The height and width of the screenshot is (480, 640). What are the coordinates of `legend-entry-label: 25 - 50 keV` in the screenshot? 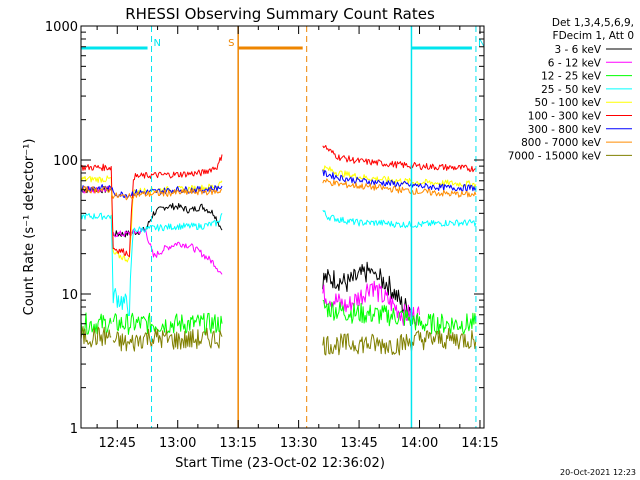 It's located at (571, 90).